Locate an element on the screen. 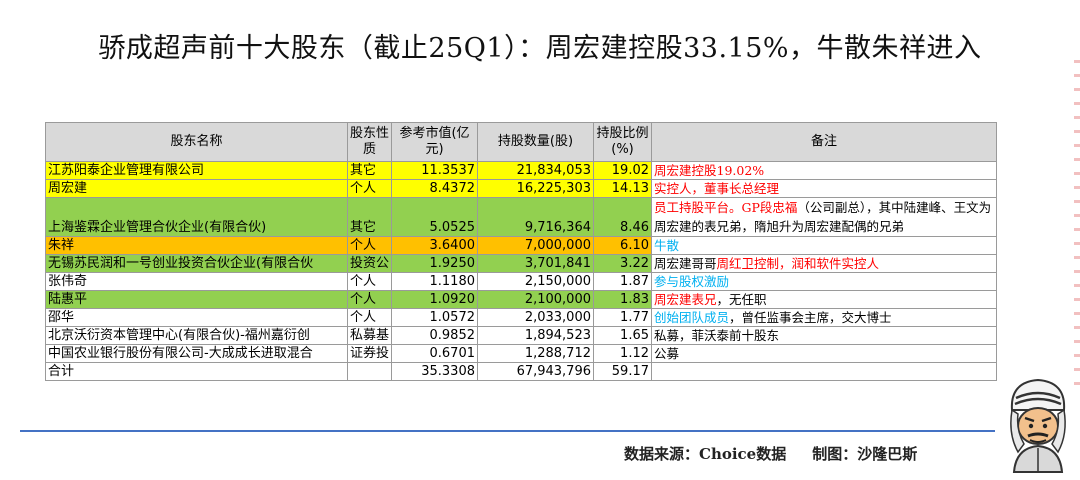 Image resolution: width=1080 pixels, height=480 pixels. table-total-row: 合计 35.3308 67,943,796 59.17 is located at coordinates (521, 371).